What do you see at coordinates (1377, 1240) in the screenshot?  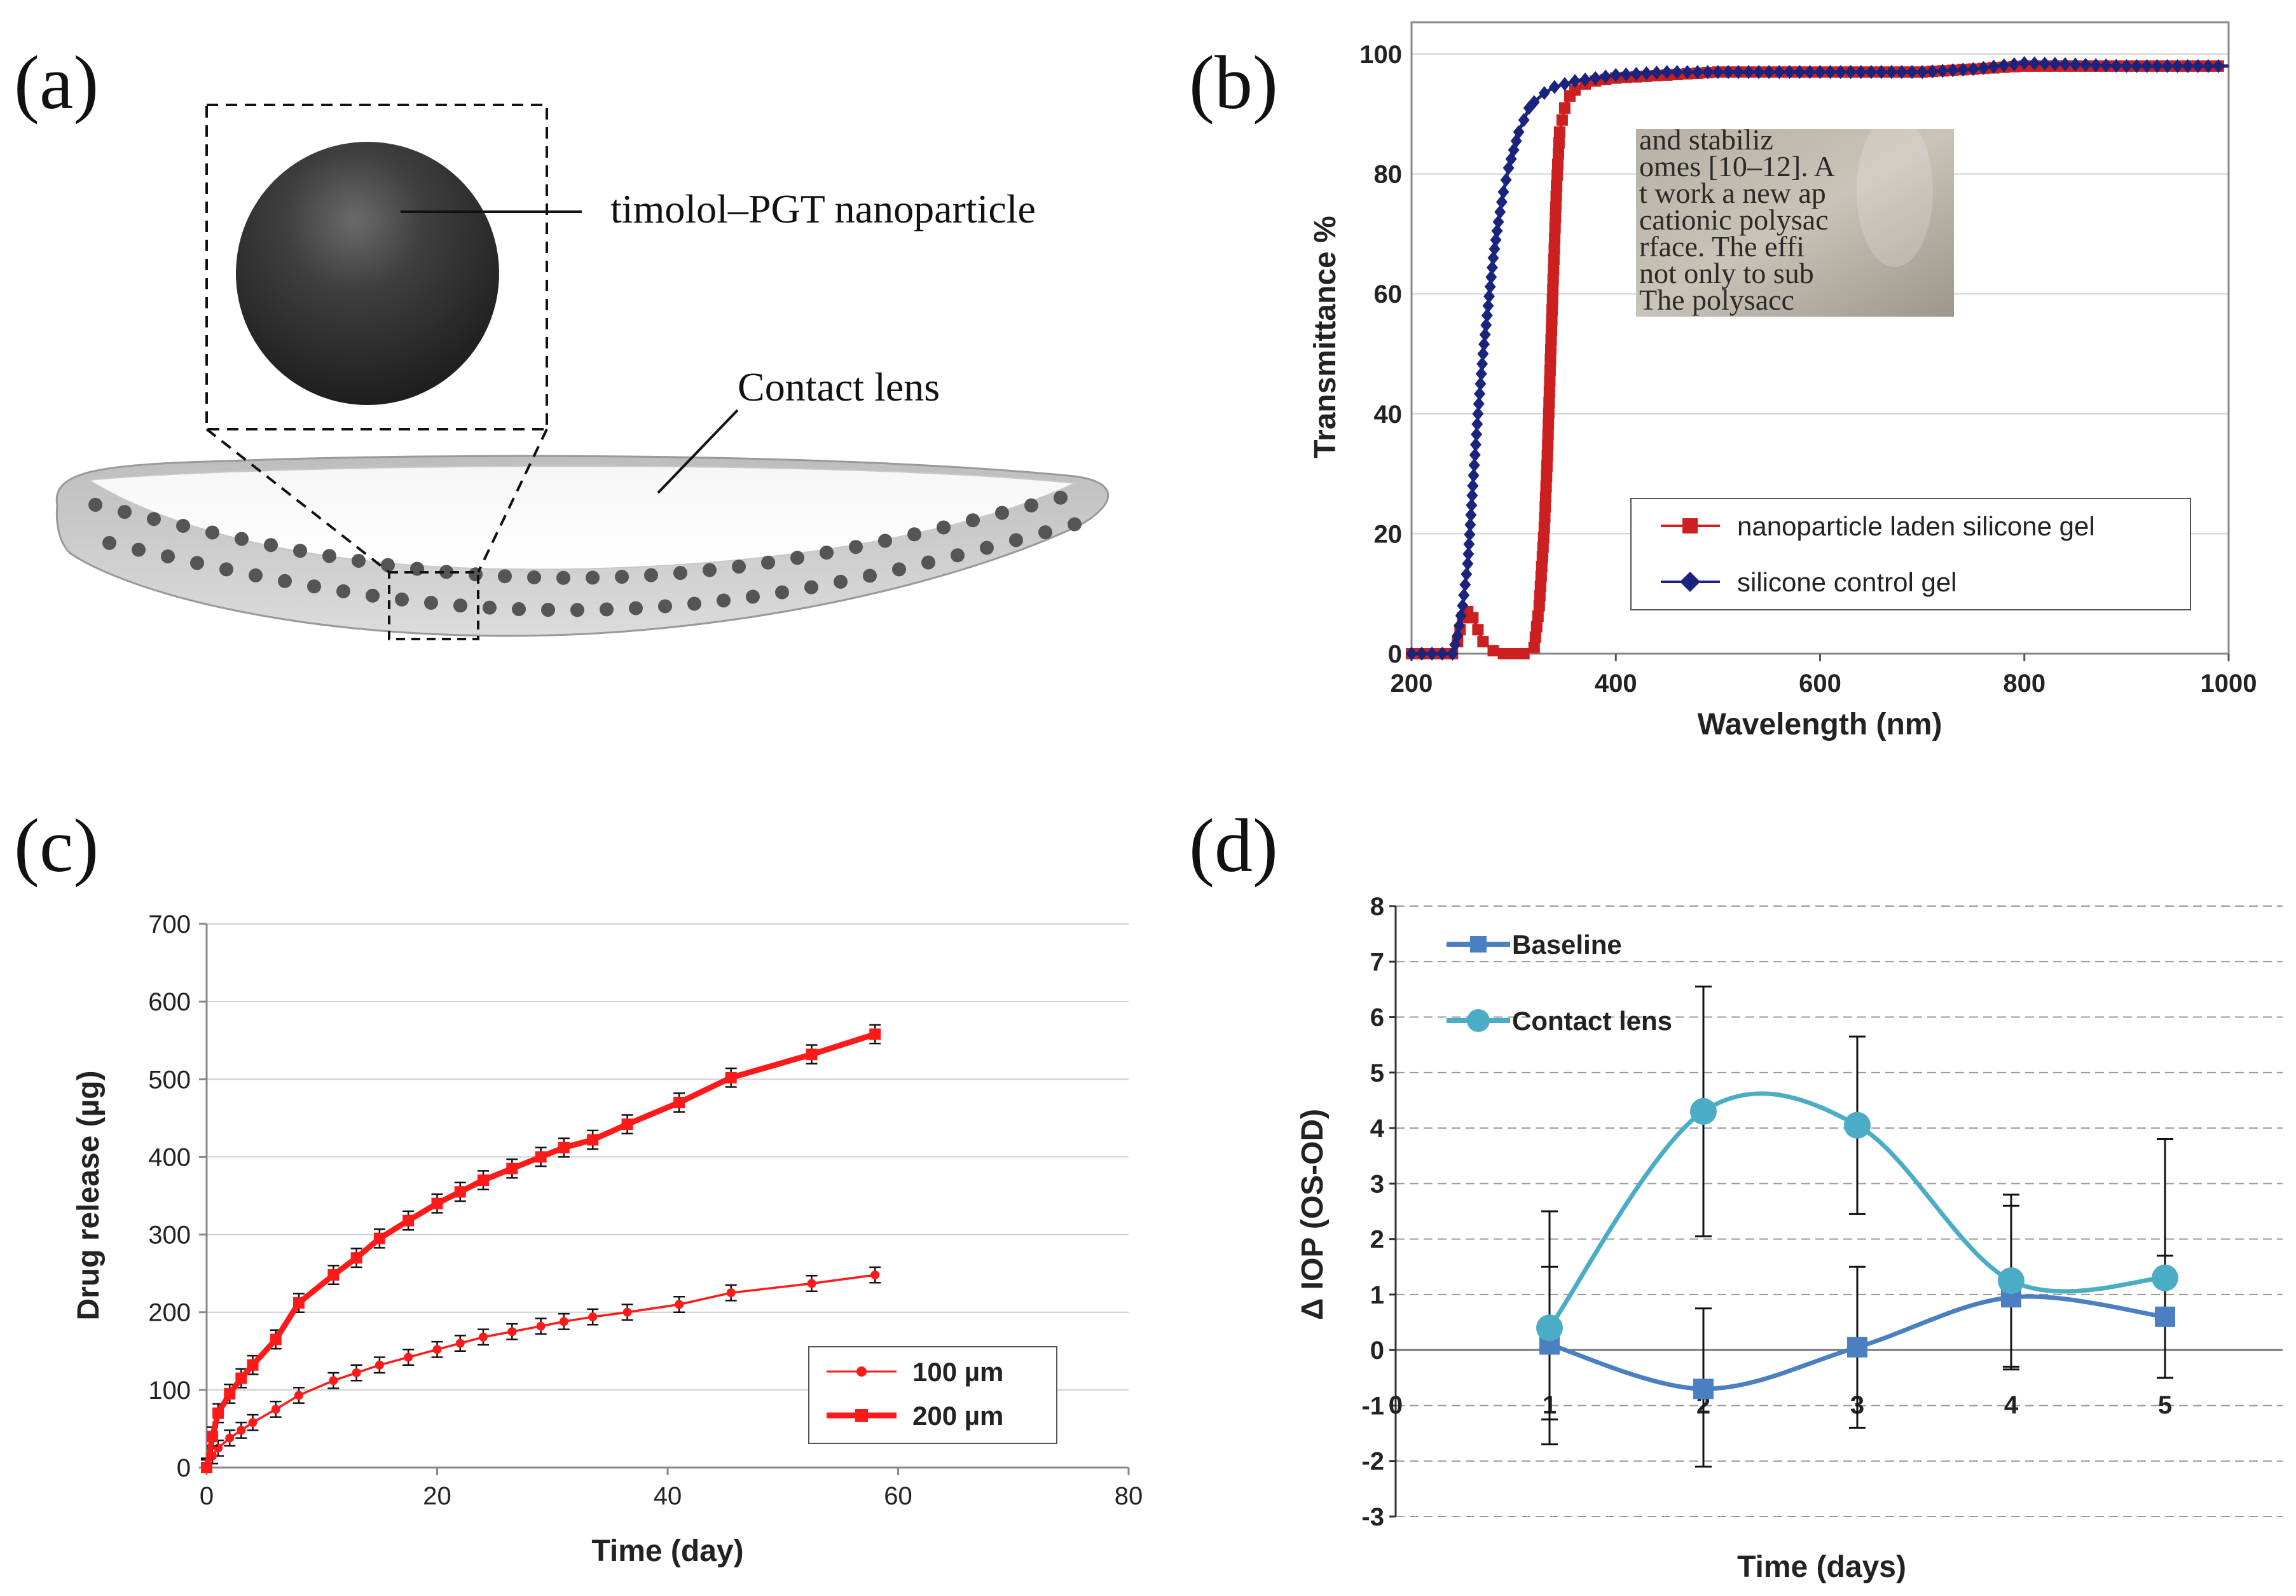 I see `y-tick-label: 2` at bounding box center [1377, 1240].